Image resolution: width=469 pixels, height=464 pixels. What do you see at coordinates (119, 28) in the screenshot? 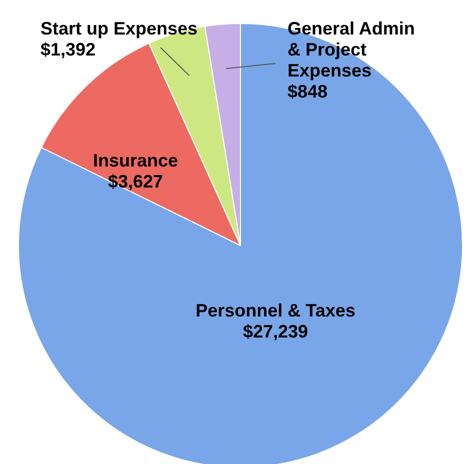
I see `slice-label: Start up Expenses` at bounding box center [119, 28].